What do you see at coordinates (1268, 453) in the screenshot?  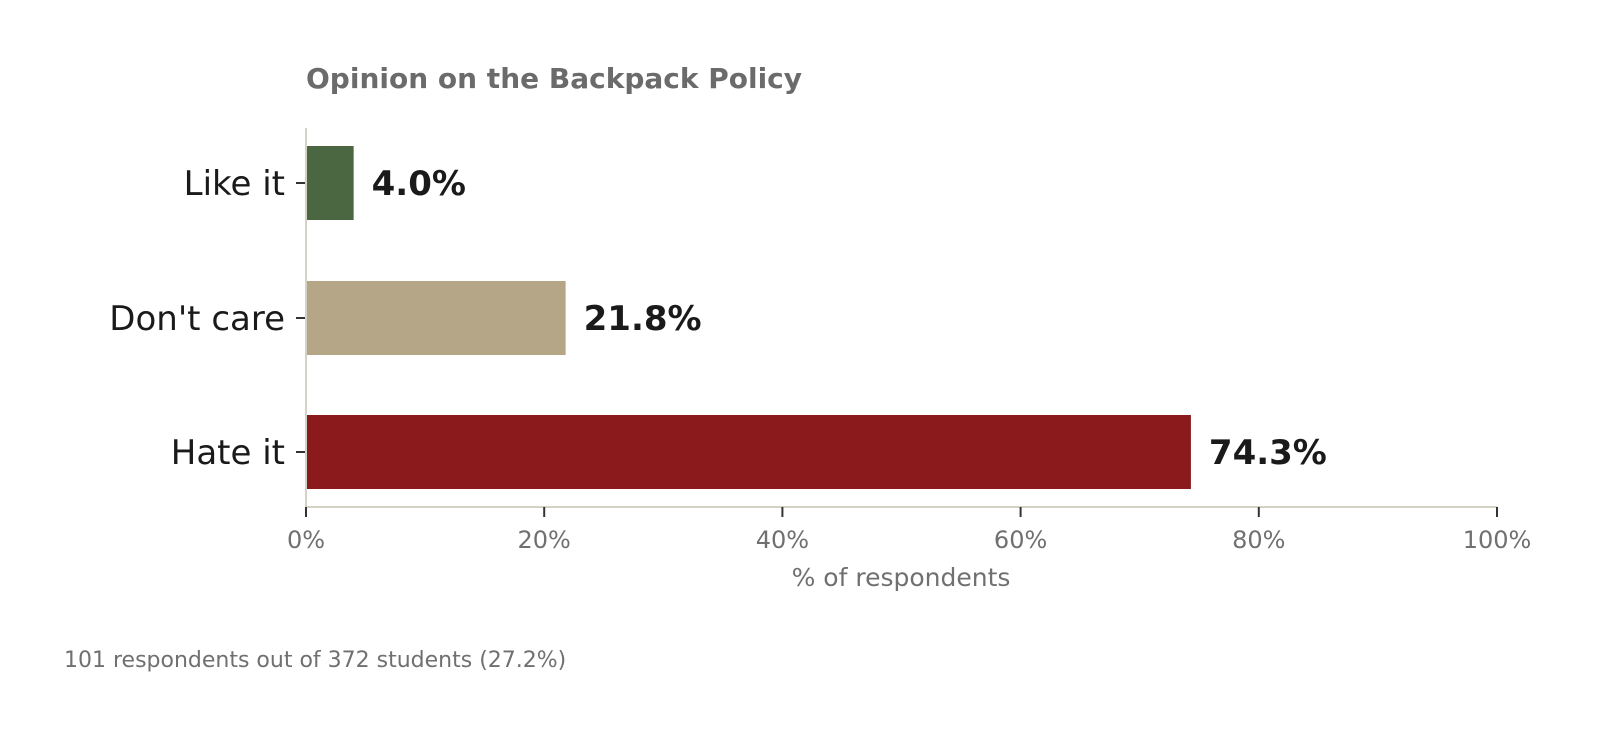 I see `value-label-hate-it: 74.3%` at bounding box center [1268, 453].